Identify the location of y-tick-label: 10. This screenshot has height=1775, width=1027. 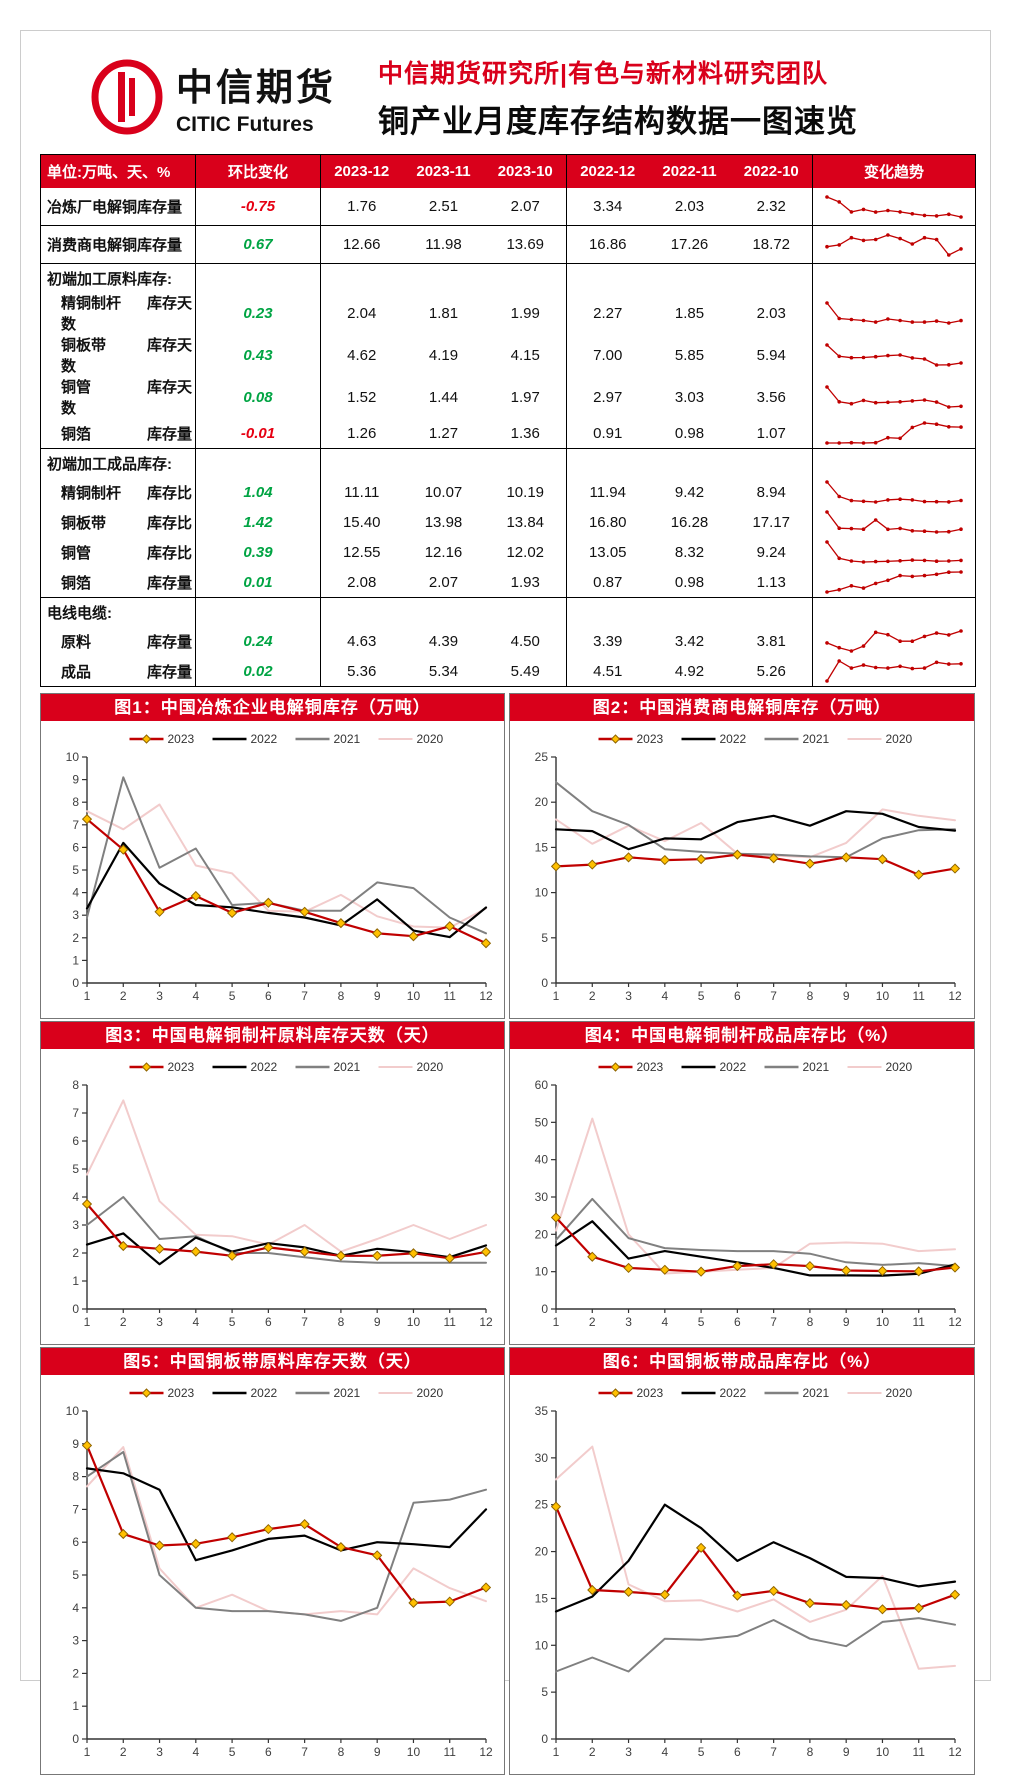
(542, 1645).